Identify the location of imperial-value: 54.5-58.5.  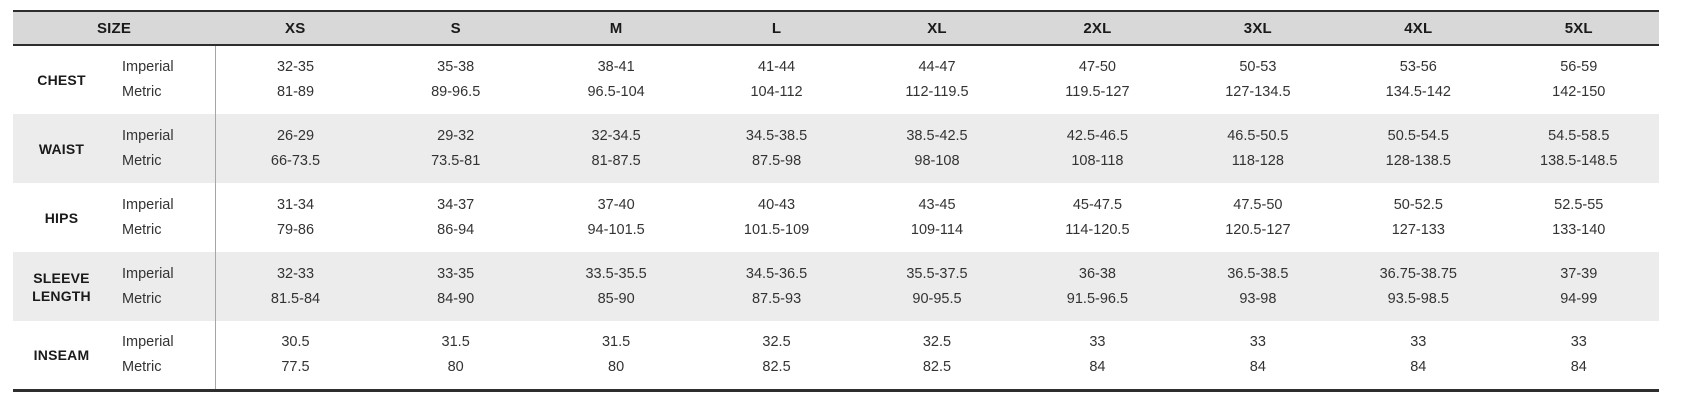
(1579, 135).